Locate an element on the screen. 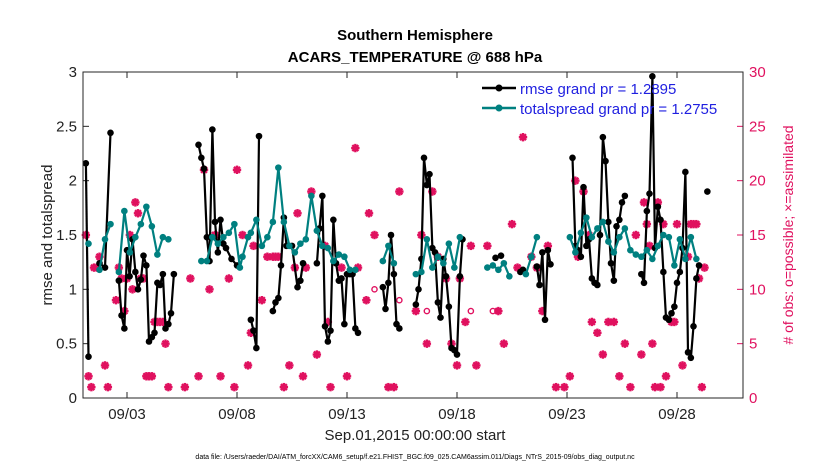  y-tick-label: 2.5 is located at coordinates (66, 126).